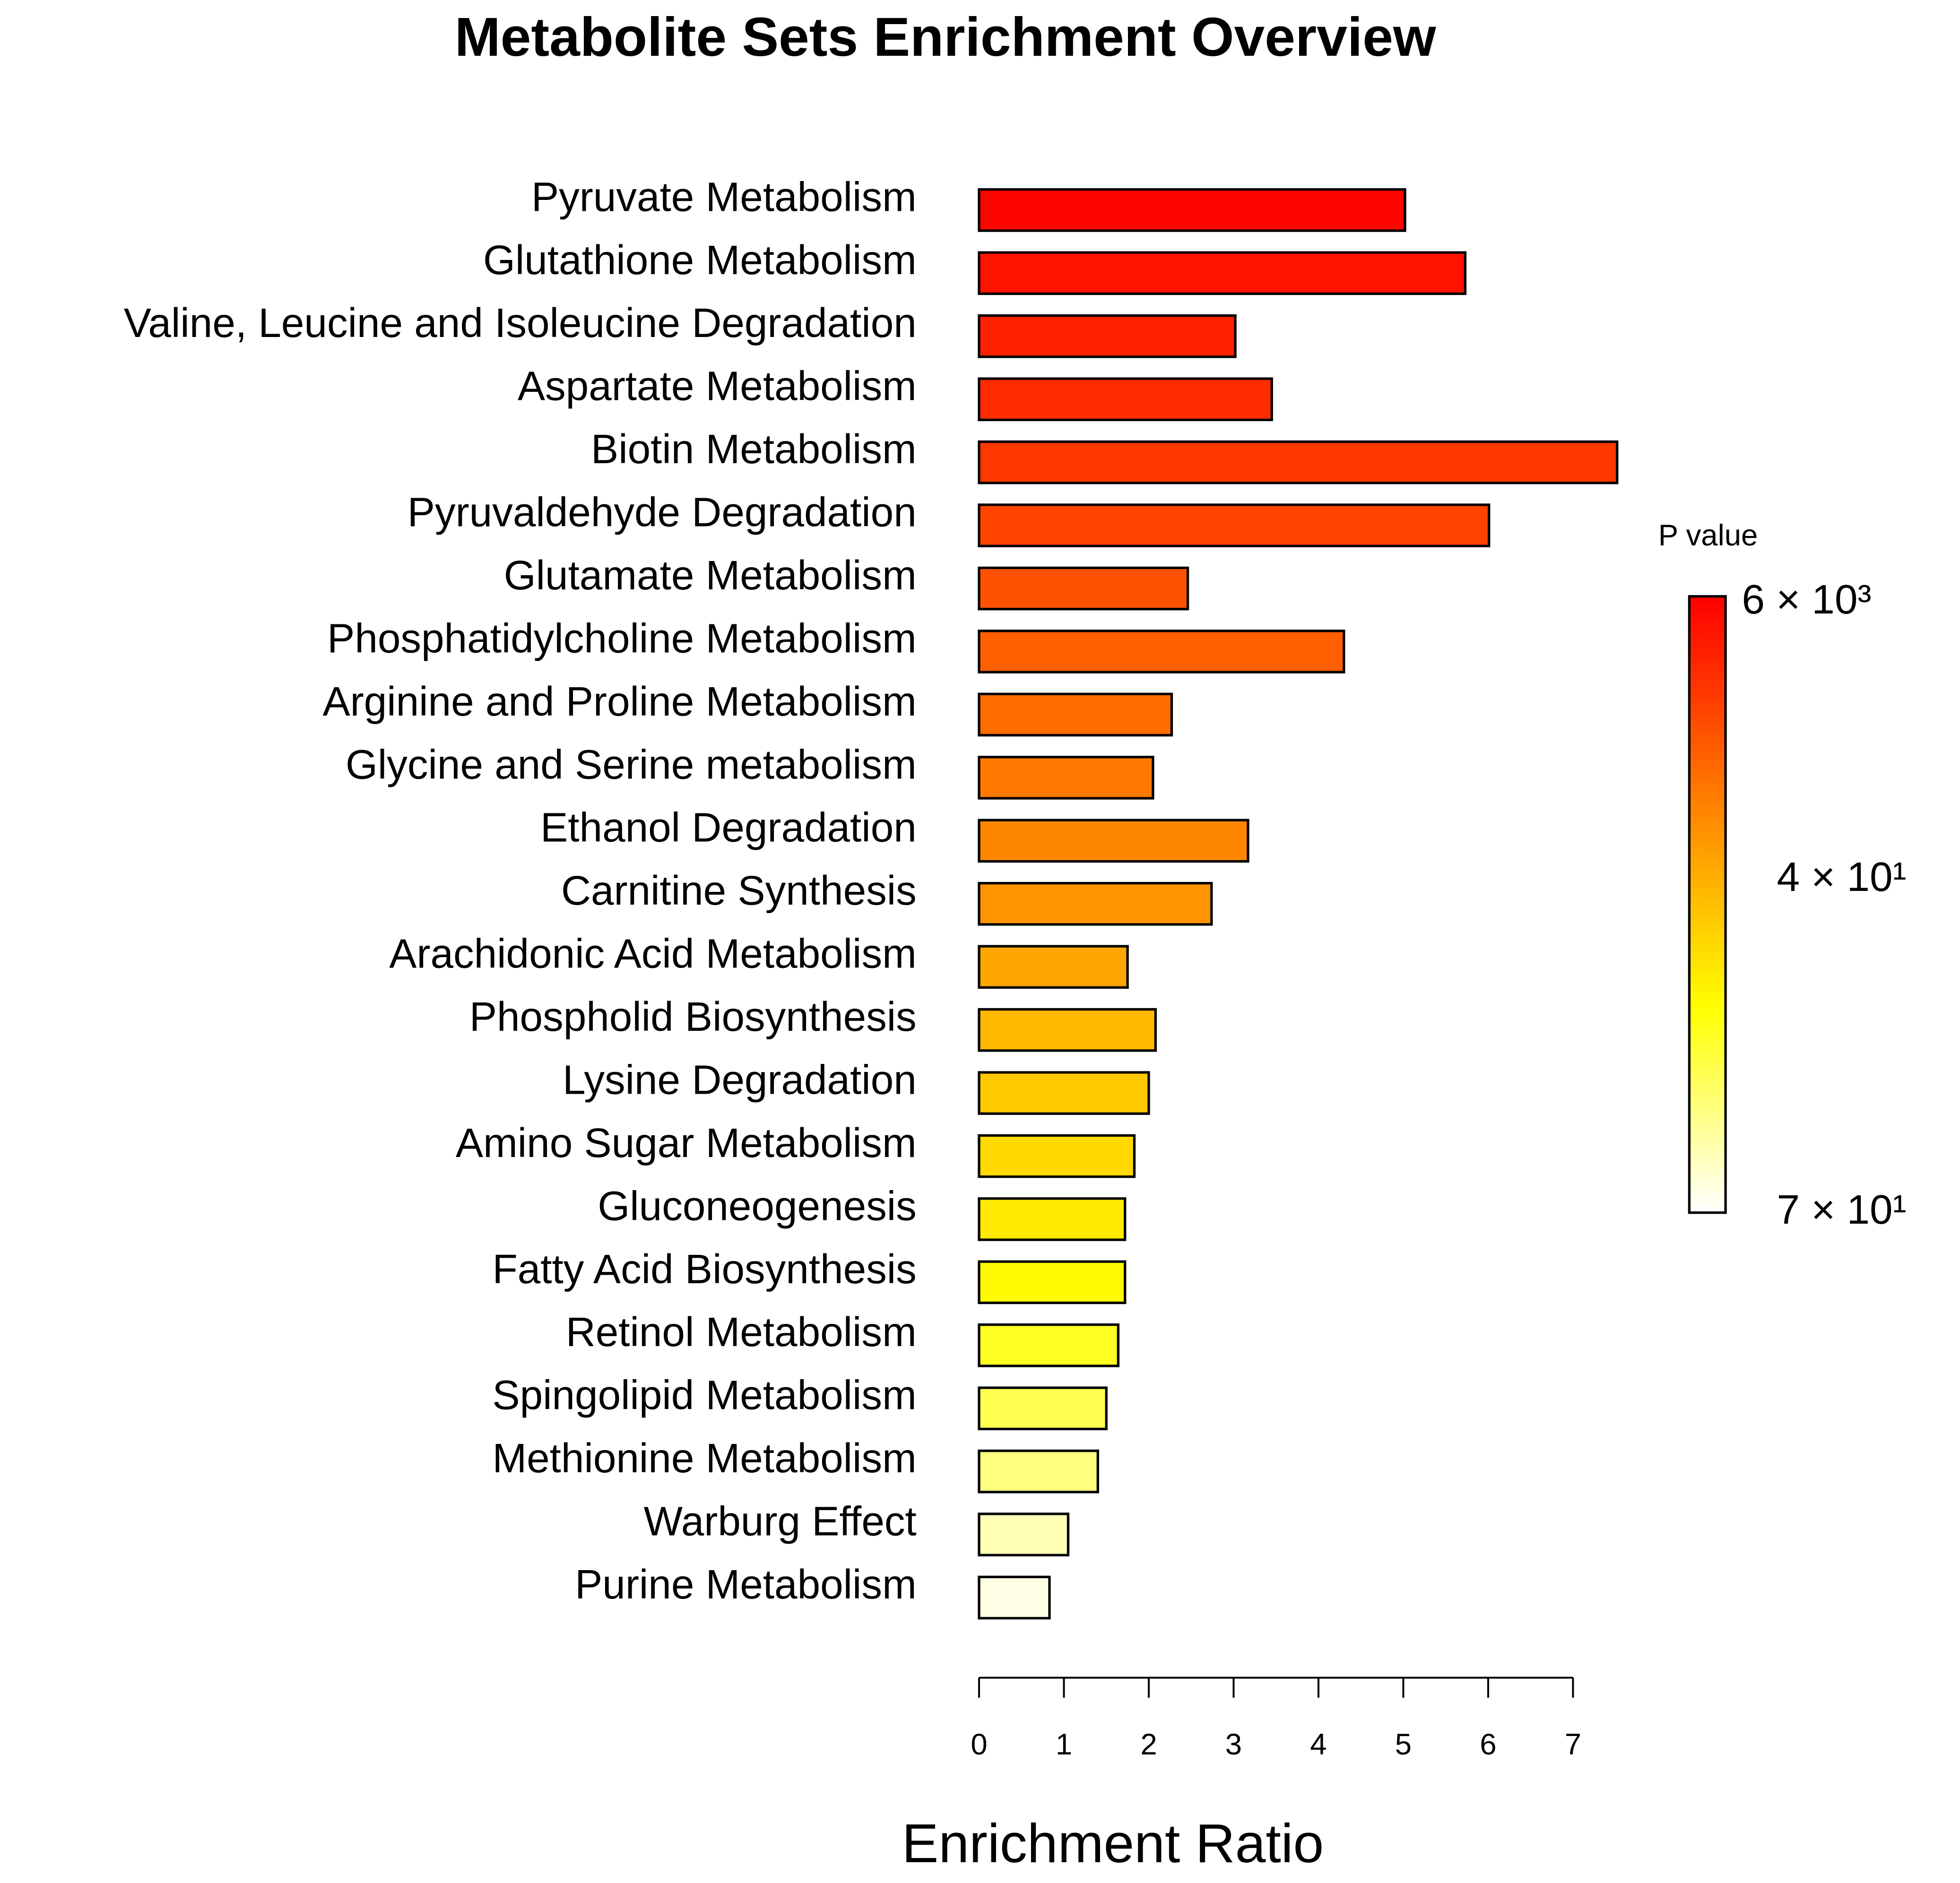 This screenshot has width=1960, height=1883. Describe the element at coordinates (663, 513) in the screenshot. I see `y-tick-label: Pyruvaldehyde Degradation` at that location.